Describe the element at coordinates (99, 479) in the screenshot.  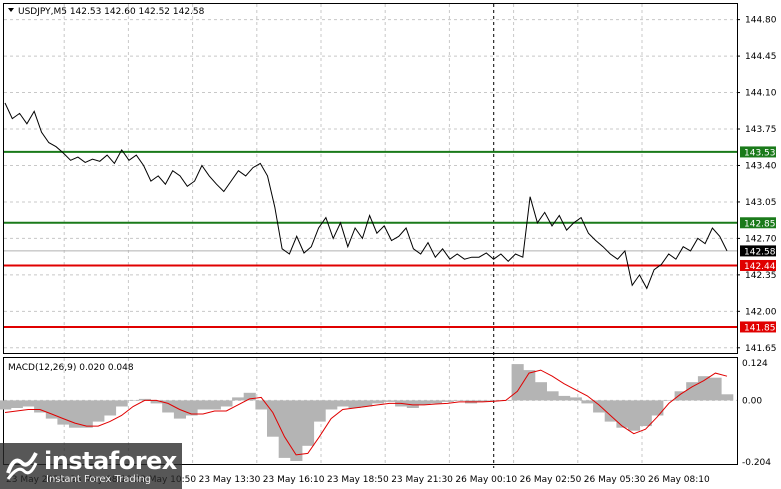
I see `logo-tagline: Instant Forex Trading` at that location.